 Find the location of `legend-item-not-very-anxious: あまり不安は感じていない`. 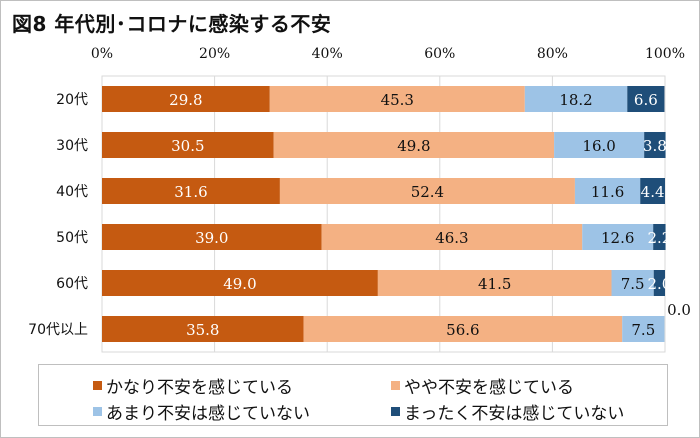

legend-item-not-very-anxious: あまり不安は感じていない is located at coordinates (201, 411).